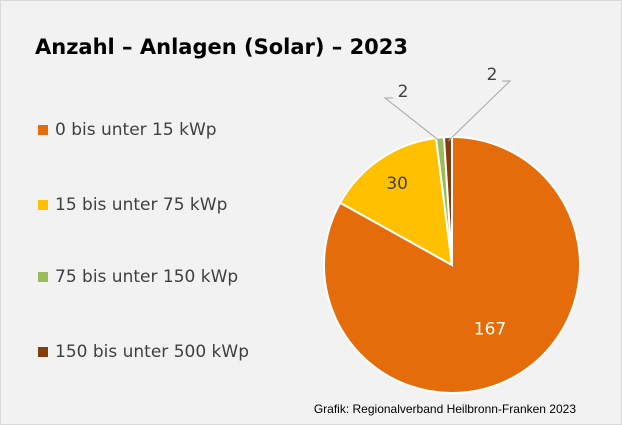 The width and height of the screenshot is (622, 425). What do you see at coordinates (396, 201) in the screenshot?
I see `pie-slice` at bounding box center [396, 201].